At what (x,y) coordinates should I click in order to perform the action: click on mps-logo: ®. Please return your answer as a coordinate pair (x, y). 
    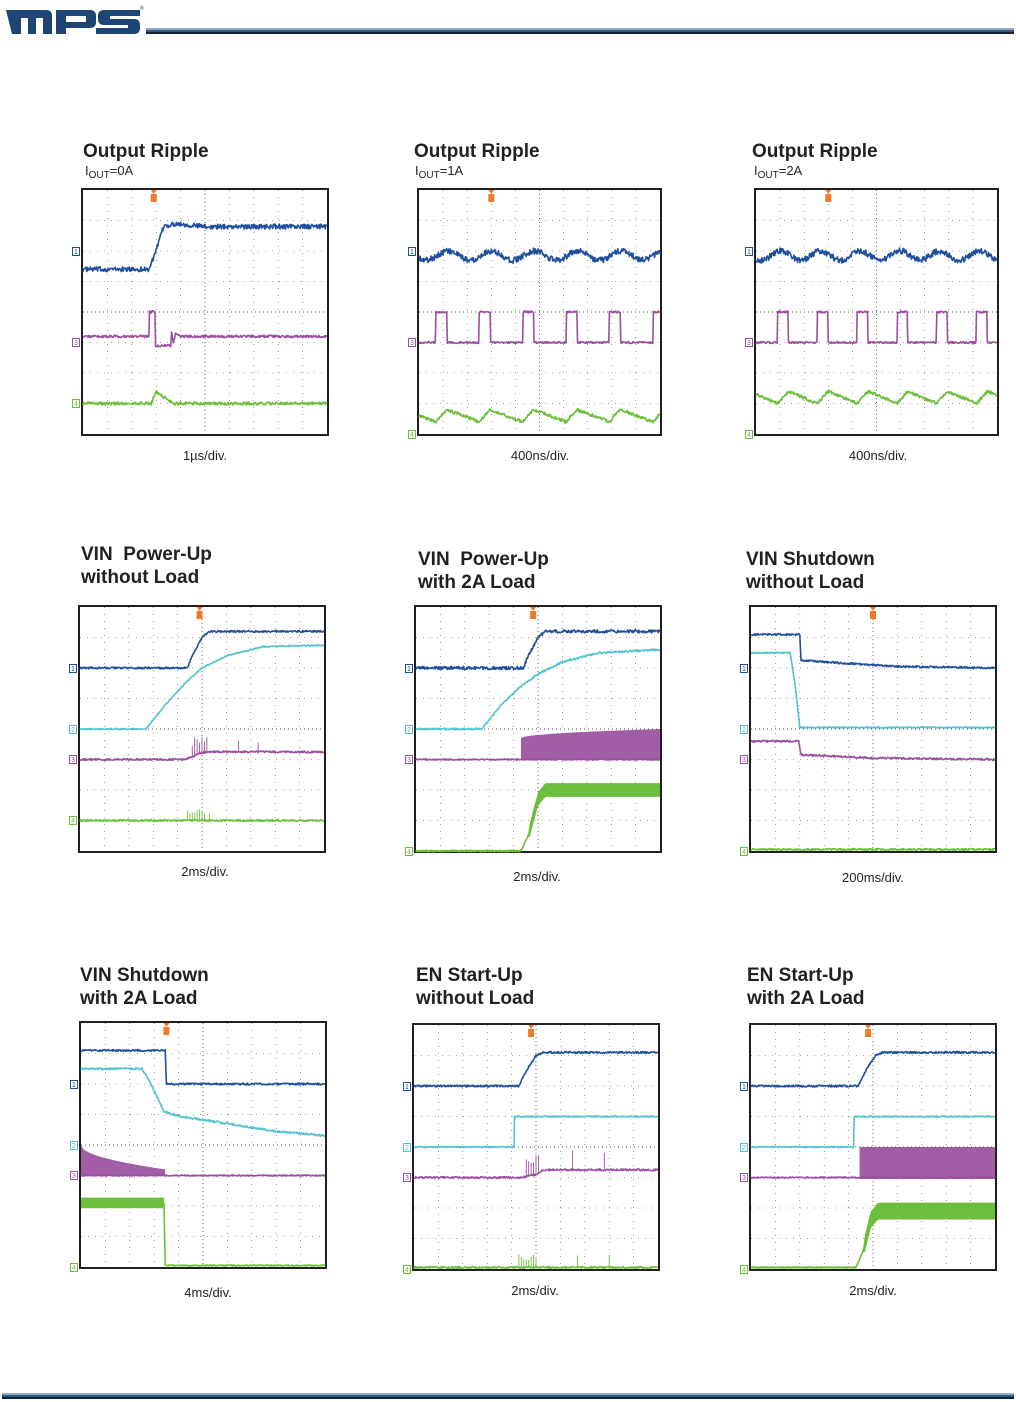
    Looking at the image, I should click on (75, 19).